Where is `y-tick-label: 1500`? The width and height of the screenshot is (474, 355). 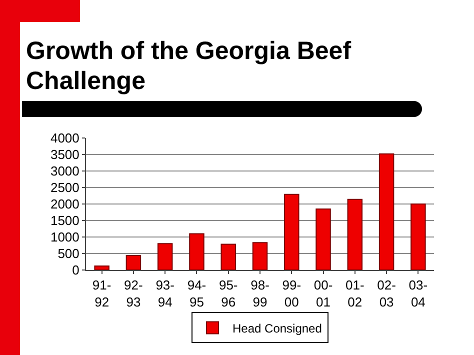
y-tick-label: 1500 is located at coordinates (65, 220).